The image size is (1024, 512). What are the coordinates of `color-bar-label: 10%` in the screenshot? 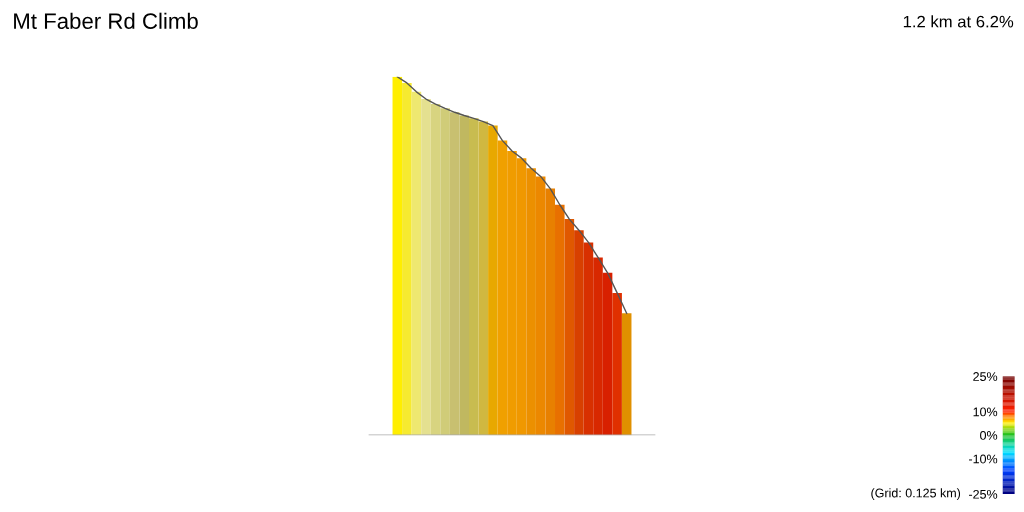 It's located at (985, 412).